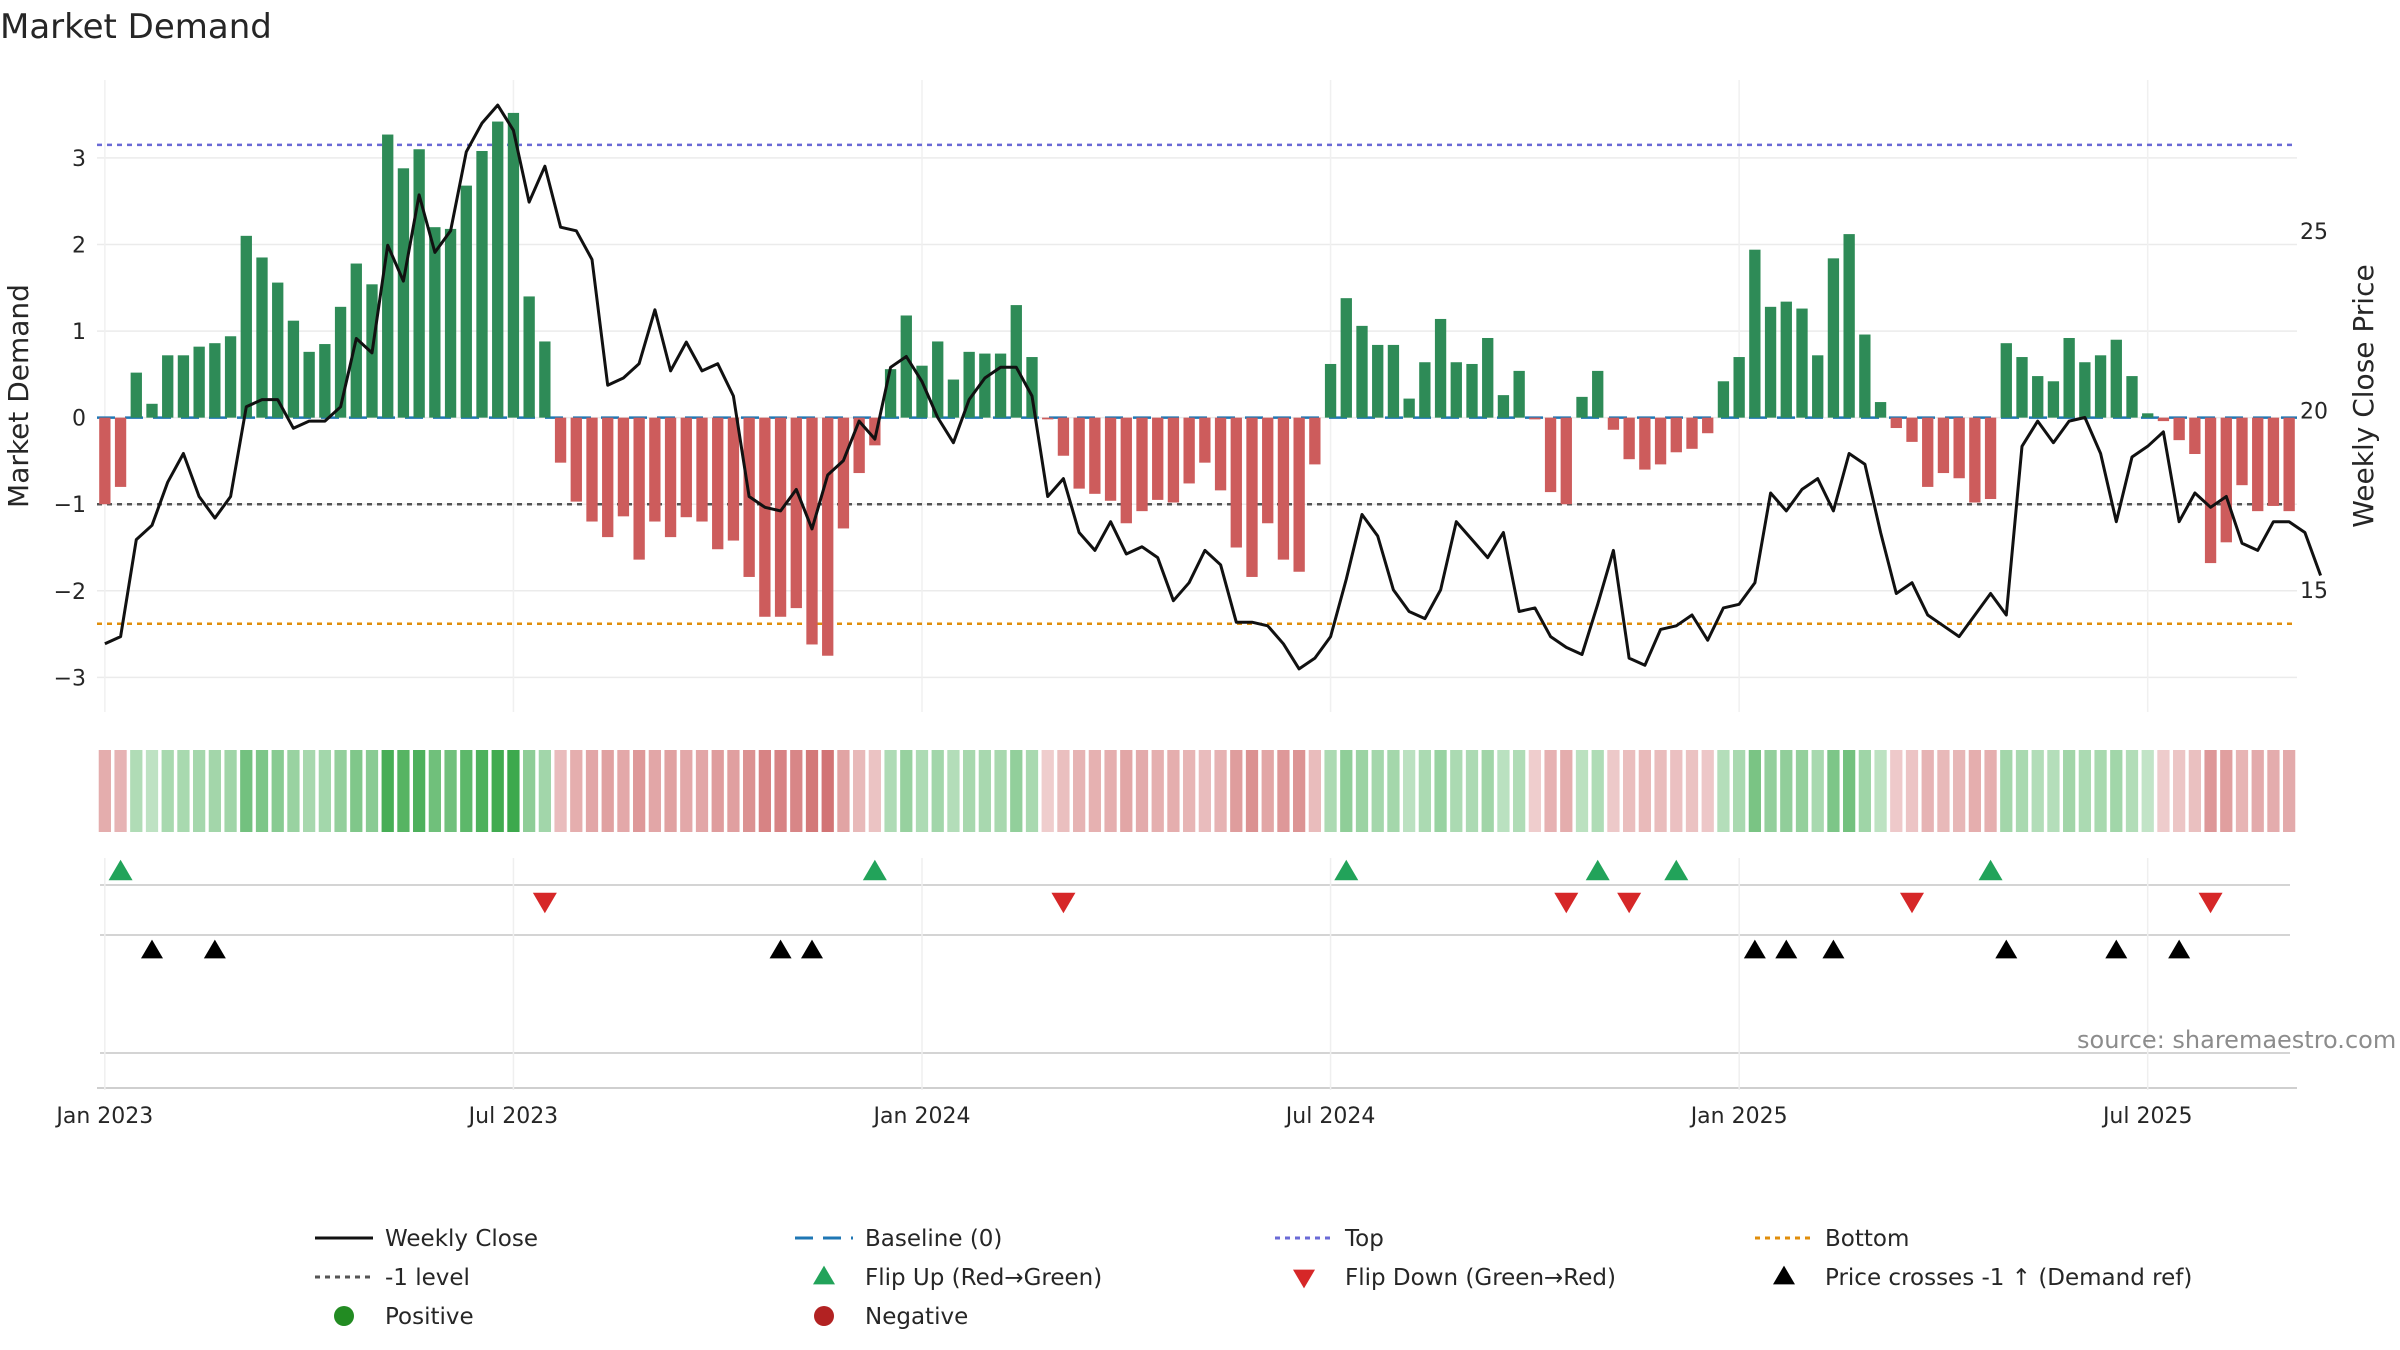  Describe the element at coordinates (824, 1275) in the screenshot. I see `legend-flip-up-swatch` at that location.